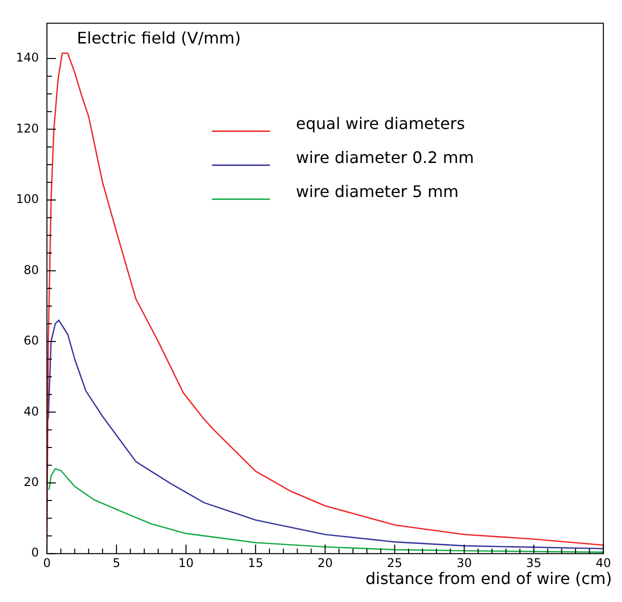  Describe the element at coordinates (158, 38) in the screenshot. I see `y-axis-title: Electric field (V/mm)` at that location.